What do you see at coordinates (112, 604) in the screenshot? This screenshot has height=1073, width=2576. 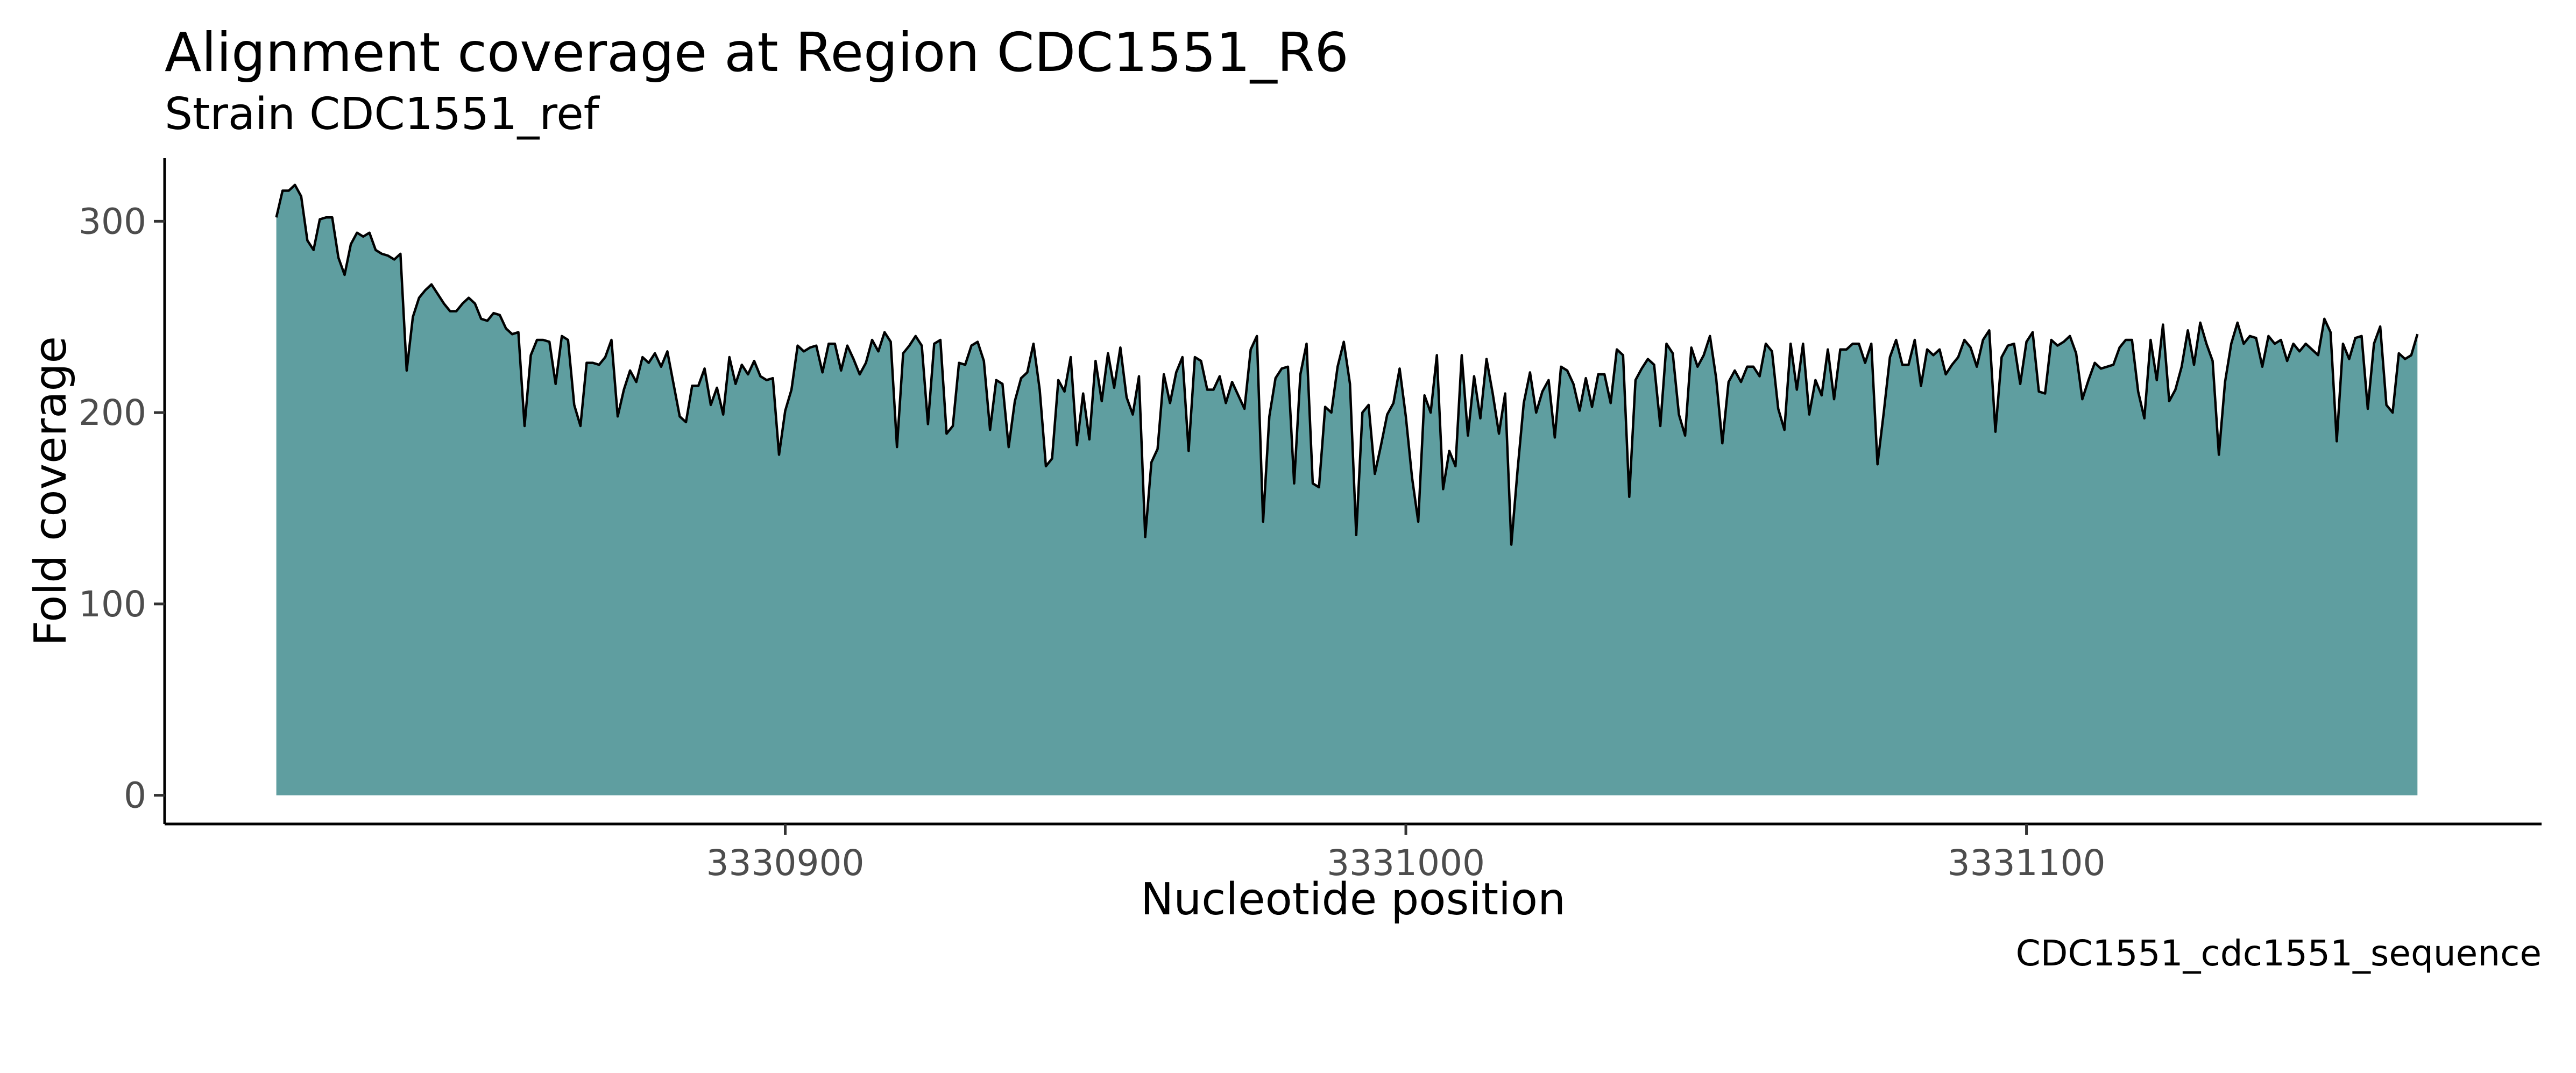 I see `y-tick-label: 100` at bounding box center [112, 604].